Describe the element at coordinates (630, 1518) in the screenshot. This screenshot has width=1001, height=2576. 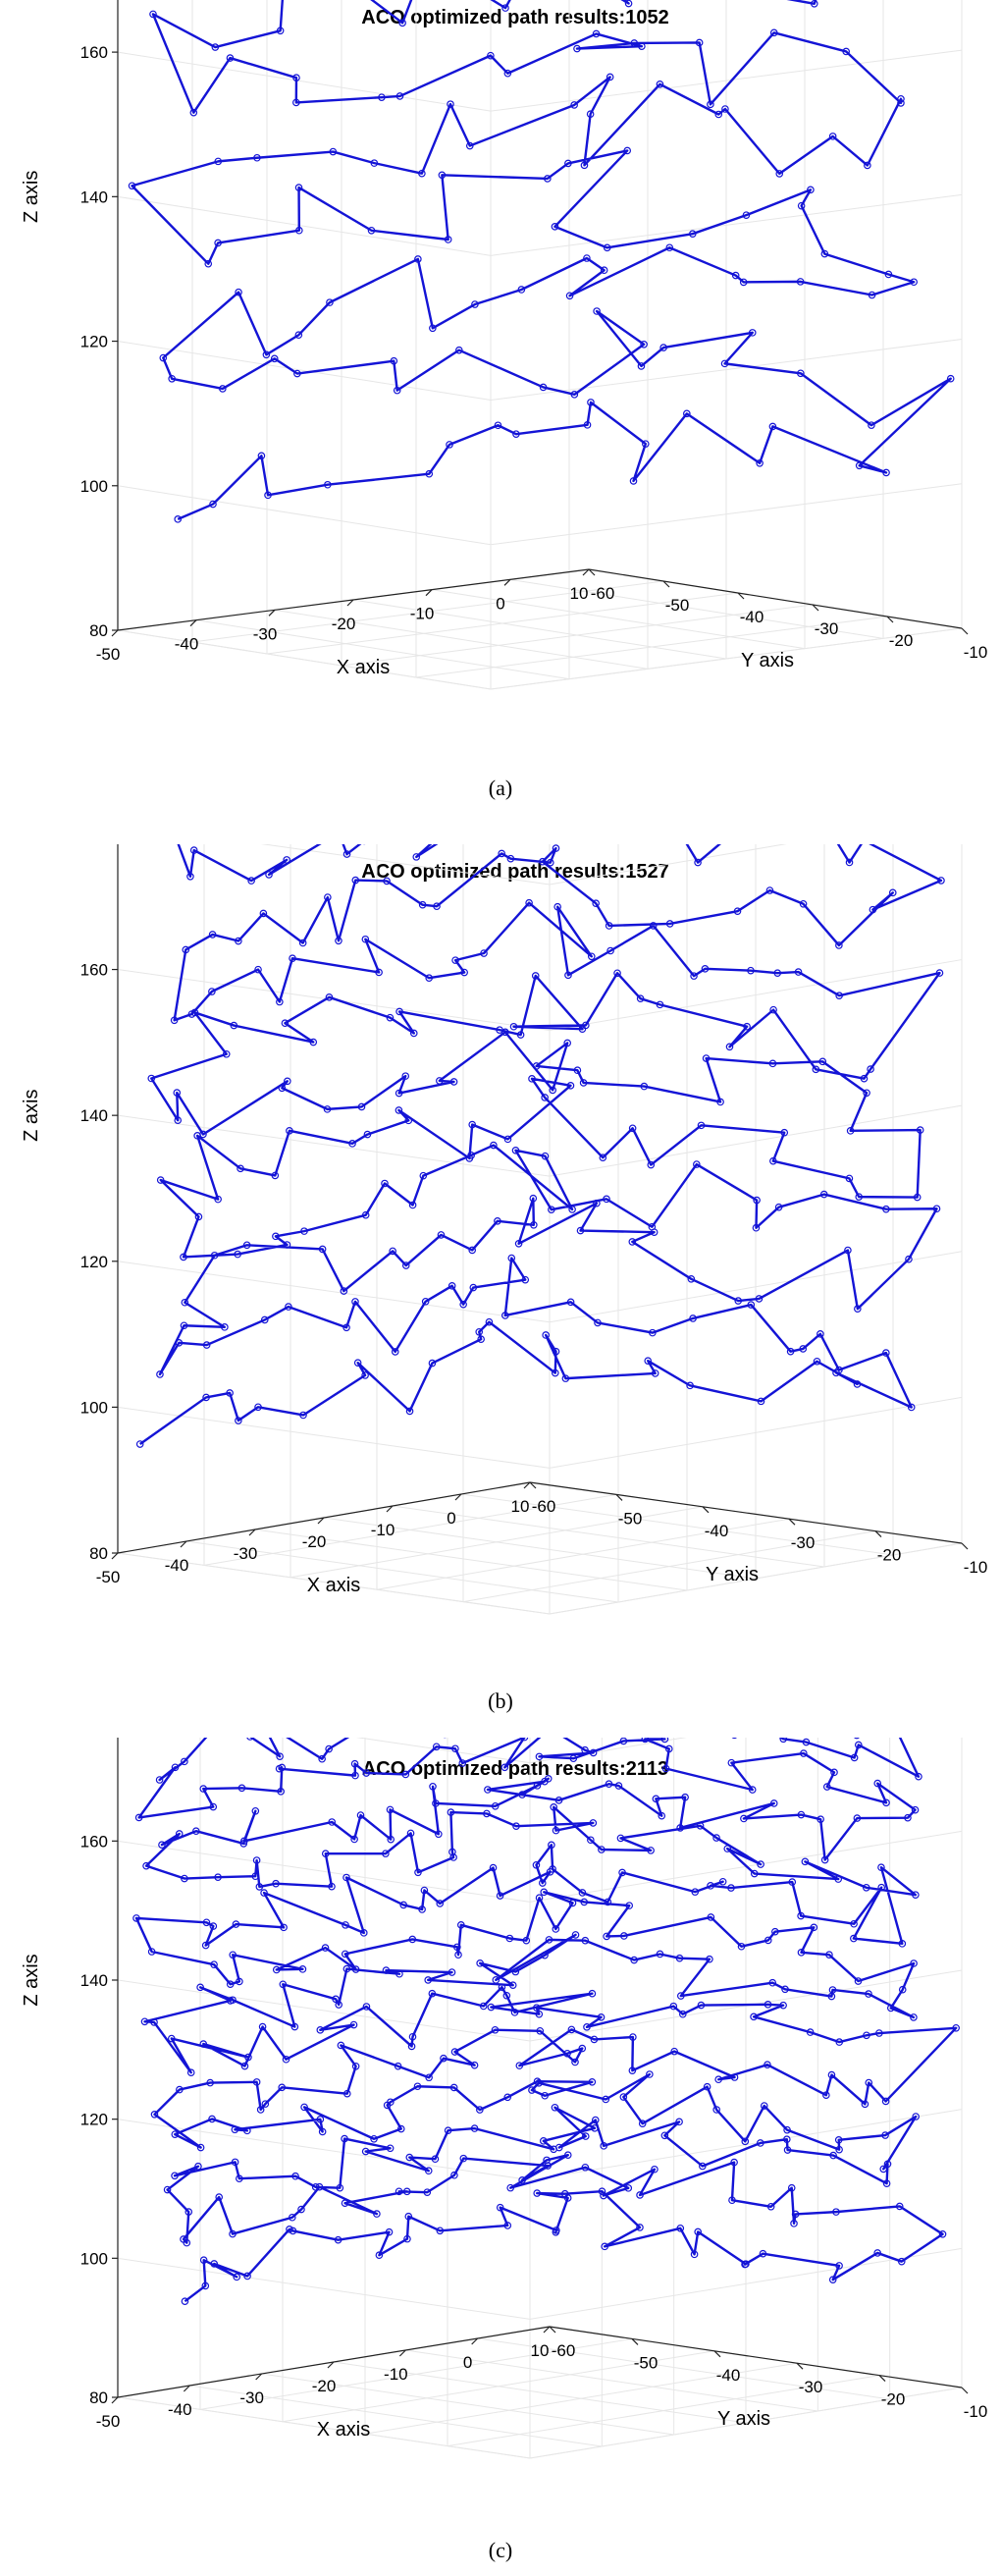
I see `y-tick-label: -50` at that location.